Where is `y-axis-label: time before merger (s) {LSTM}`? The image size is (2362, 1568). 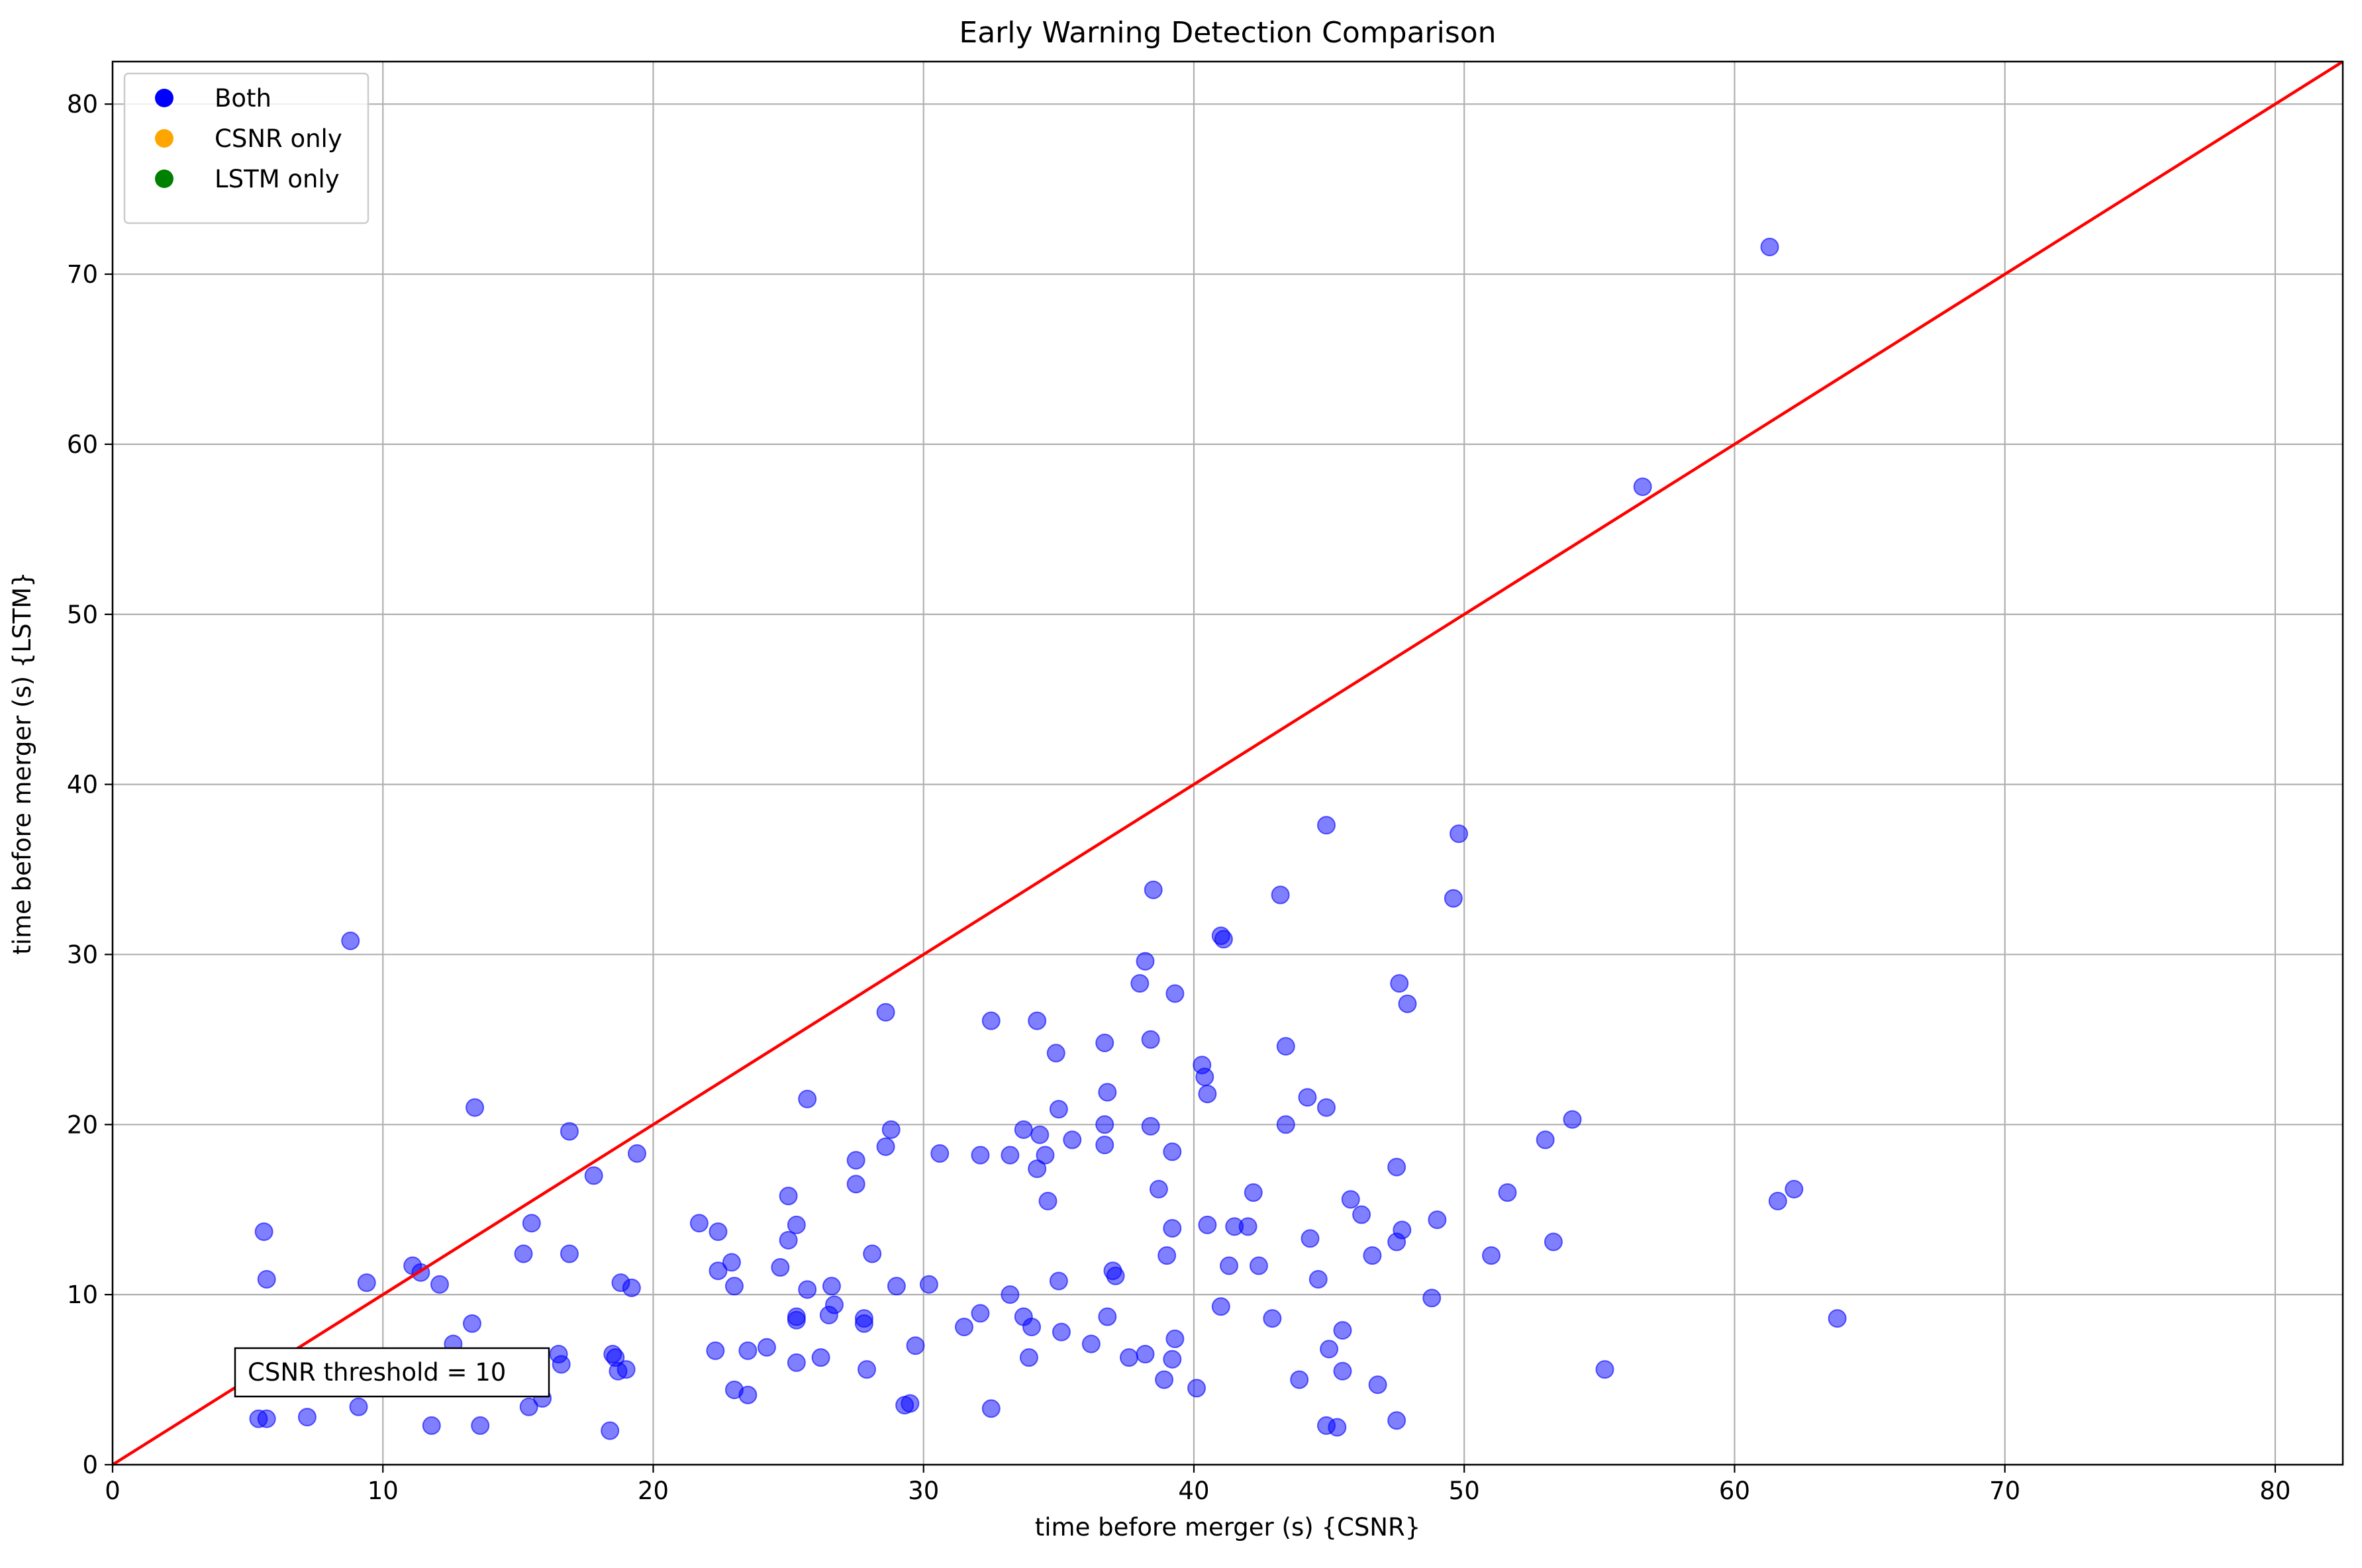
y-axis-label: time before merger (s) {LSTM} is located at coordinates (22, 762).